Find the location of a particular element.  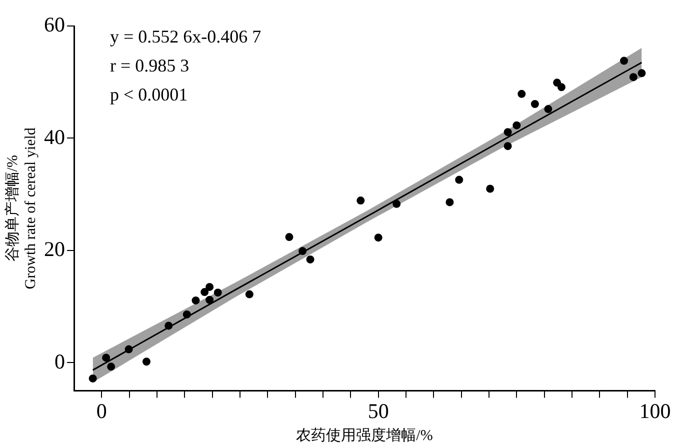

annotation: p < 0.0001 is located at coordinates (149, 94).